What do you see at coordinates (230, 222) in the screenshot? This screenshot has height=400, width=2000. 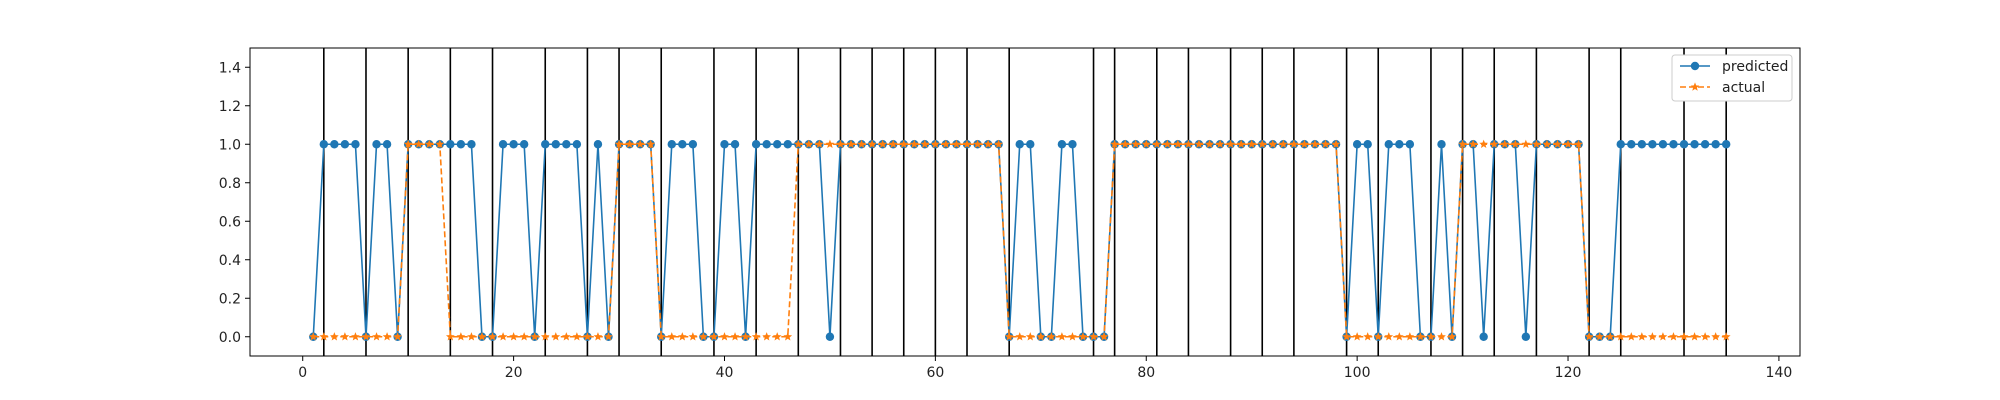 I see `y-tick-label: 0.6` at bounding box center [230, 222].